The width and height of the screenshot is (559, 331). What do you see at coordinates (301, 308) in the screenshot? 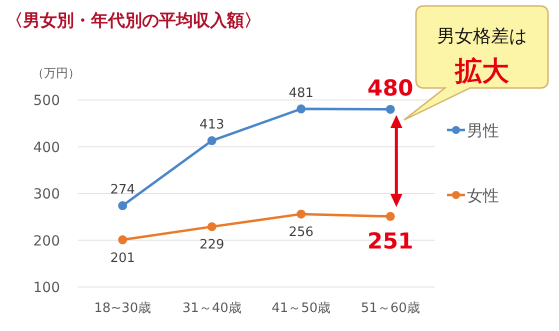
I see `x-tick-label: 41～50歳` at bounding box center [301, 308].